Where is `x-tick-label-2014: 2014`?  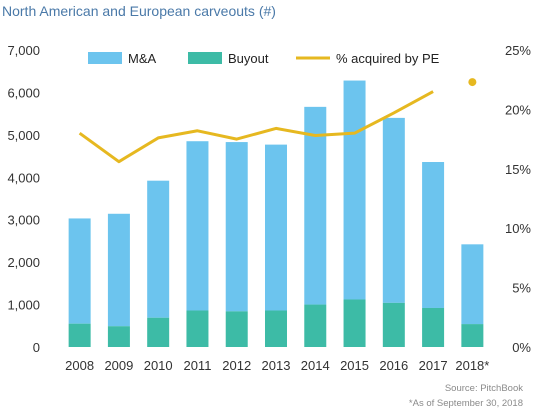
x-tick-label-2014: 2014 is located at coordinates (315, 365).